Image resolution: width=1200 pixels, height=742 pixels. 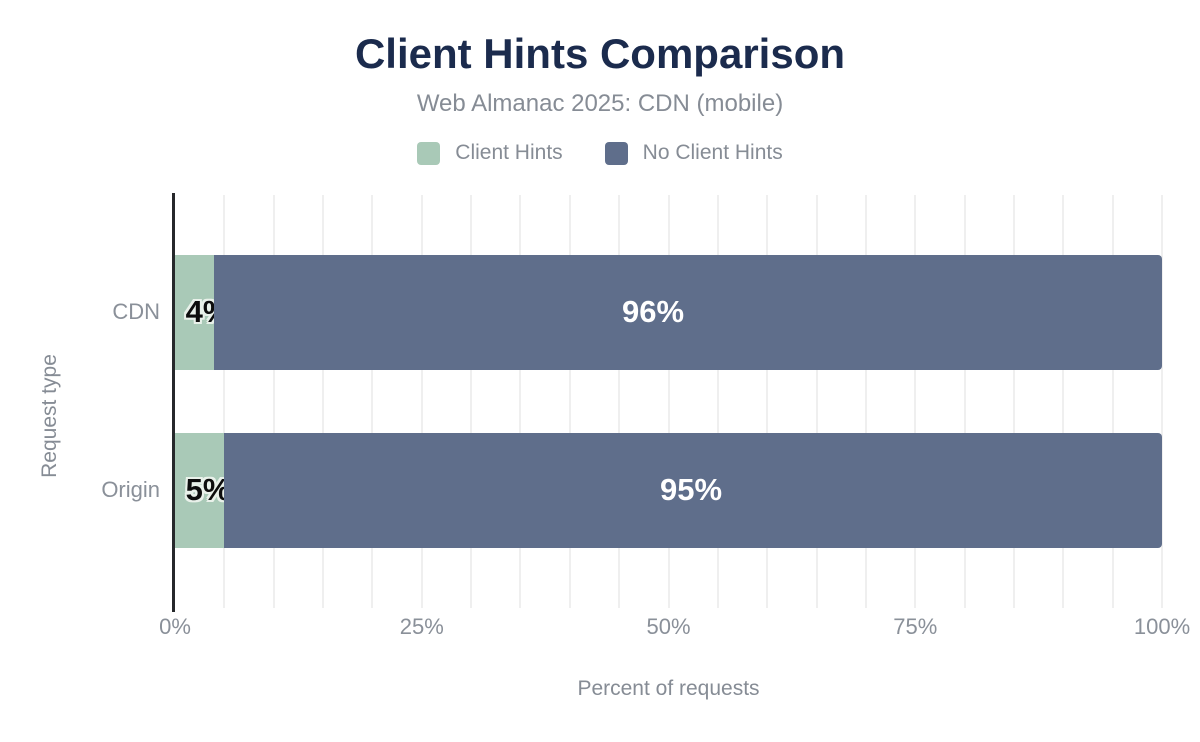 What do you see at coordinates (668, 688) in the screenshot?
I see `x-axis-title: Percent of requests` at bounding box center [668, 688].